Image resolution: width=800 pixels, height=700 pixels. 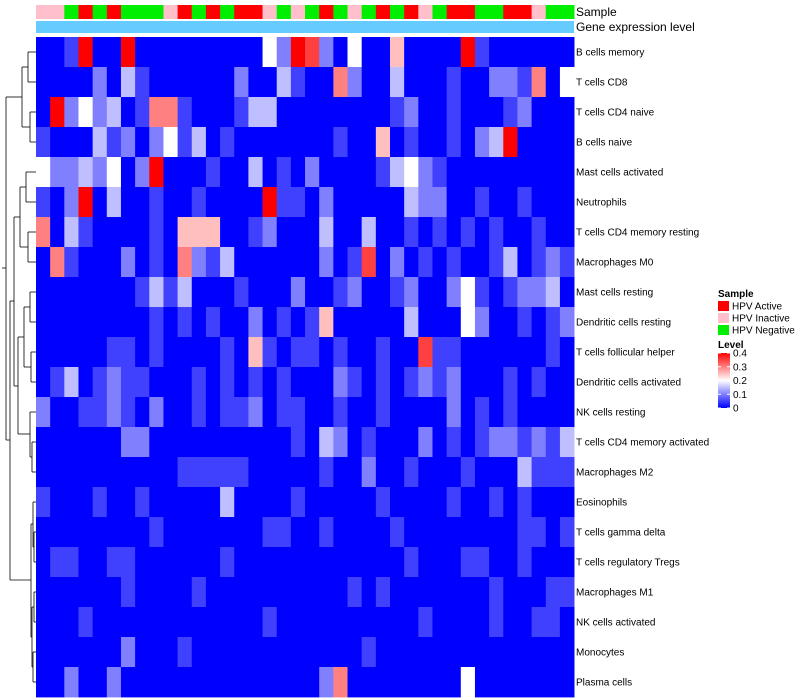 What do you see at coordinates (740, 367) in the screenshot?
I see `level-tick-label: 0.3` at bounding box center [740, 367].